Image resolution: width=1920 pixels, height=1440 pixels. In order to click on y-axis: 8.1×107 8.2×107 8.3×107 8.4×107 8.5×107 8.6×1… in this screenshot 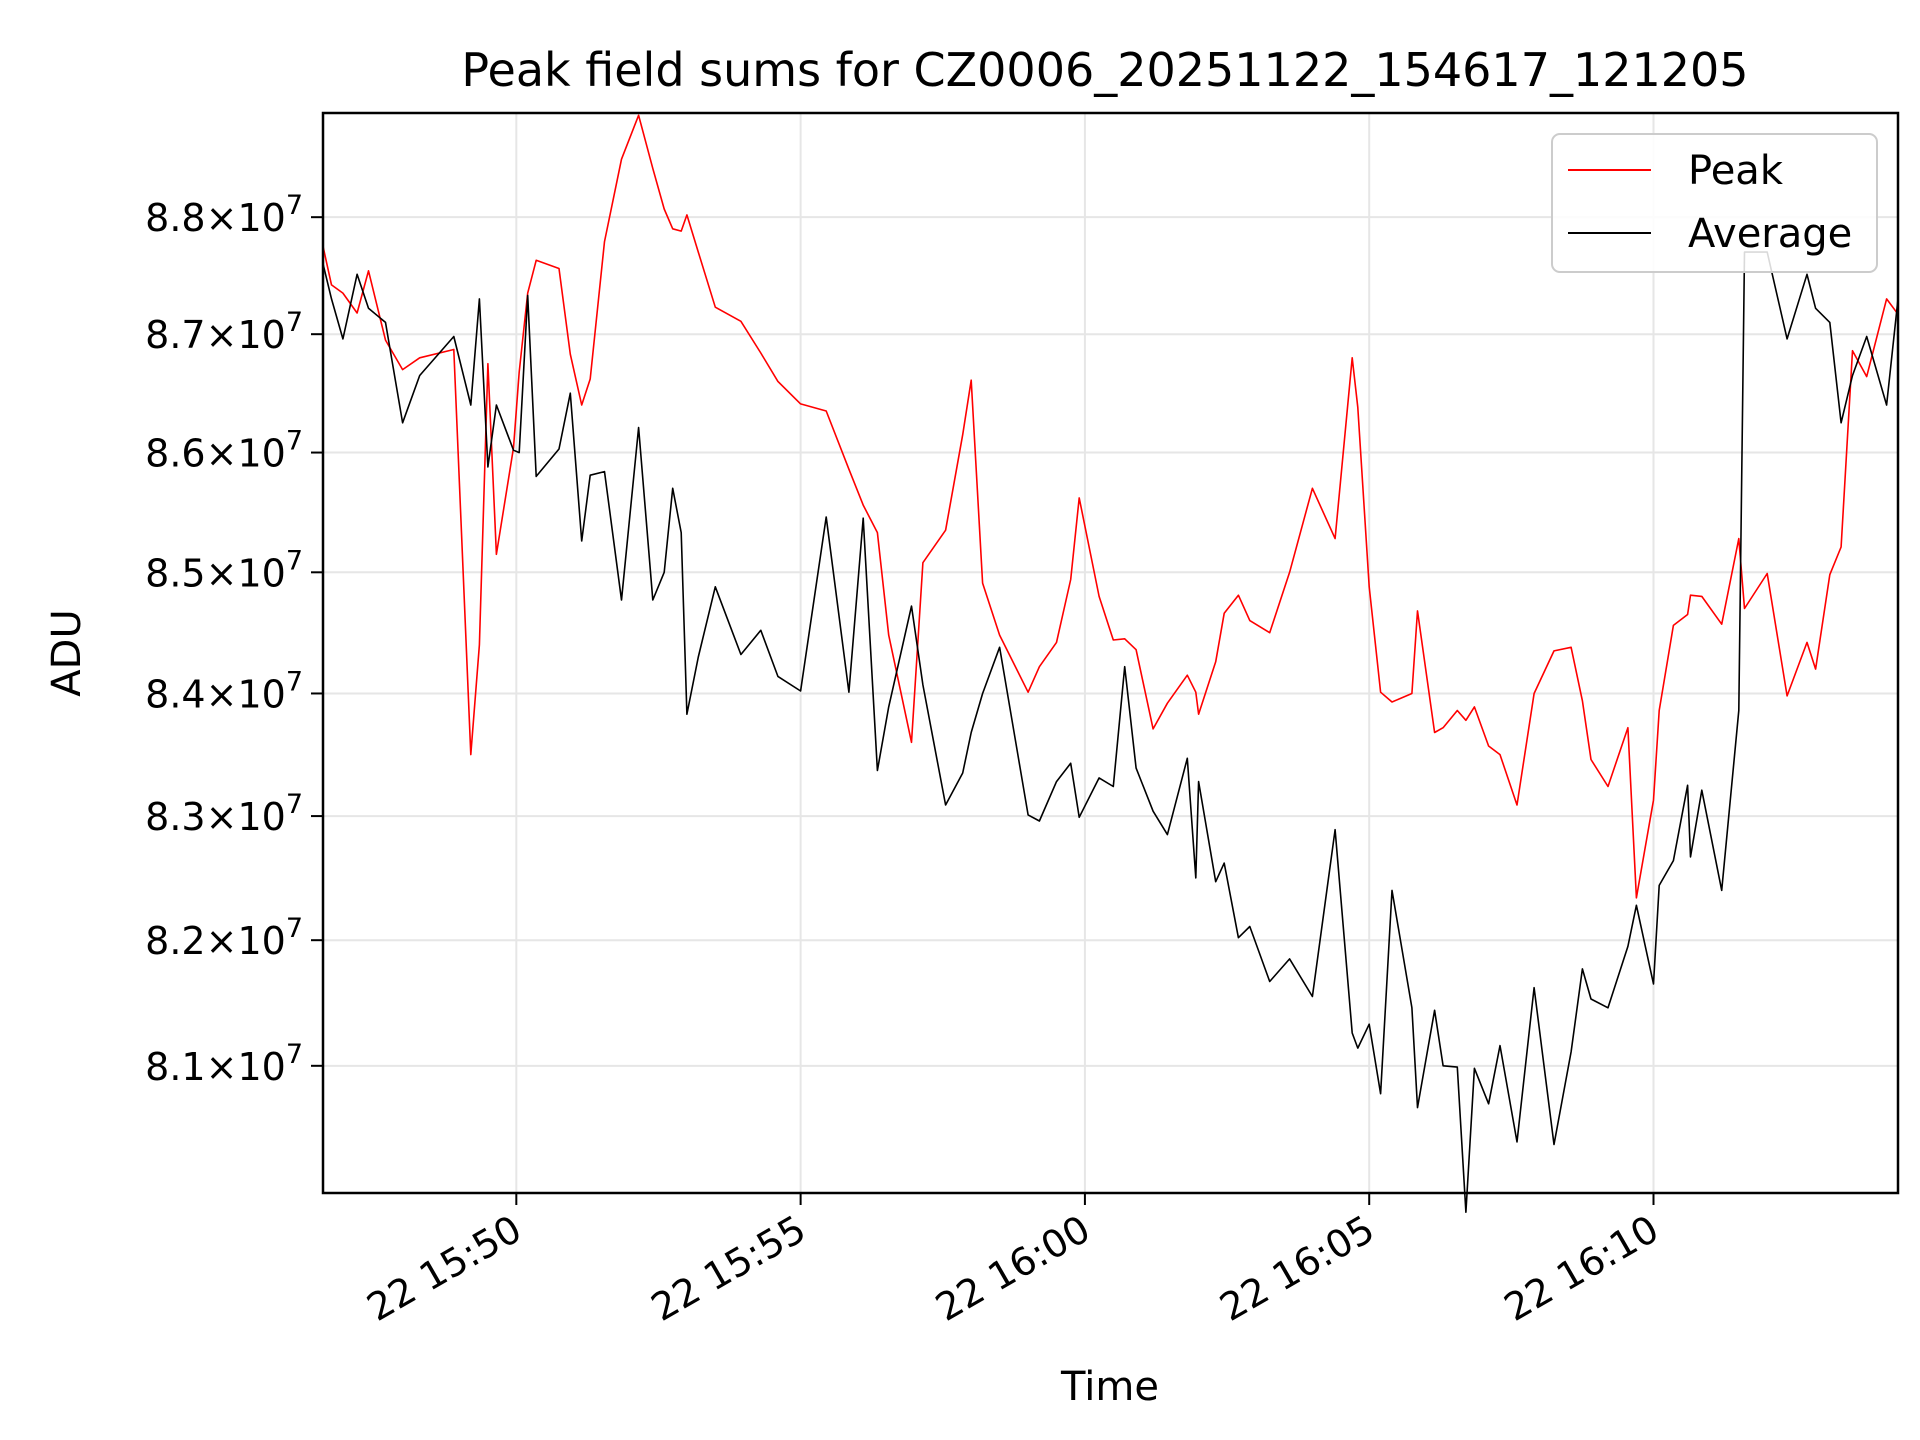, I will do `click(234, 639)`.